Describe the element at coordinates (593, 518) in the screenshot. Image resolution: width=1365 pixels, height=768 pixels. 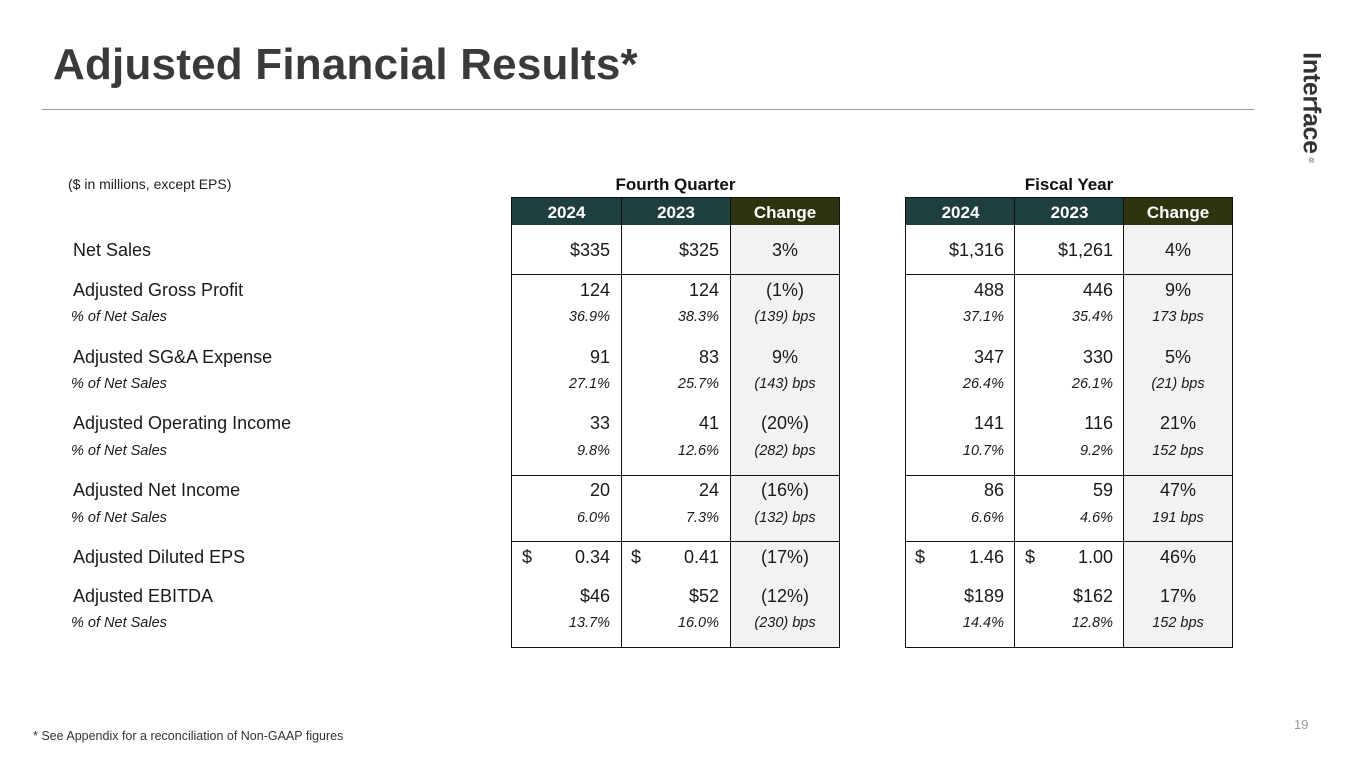
I see `q4-net-income-pct-2024: 6.0%` at that location.